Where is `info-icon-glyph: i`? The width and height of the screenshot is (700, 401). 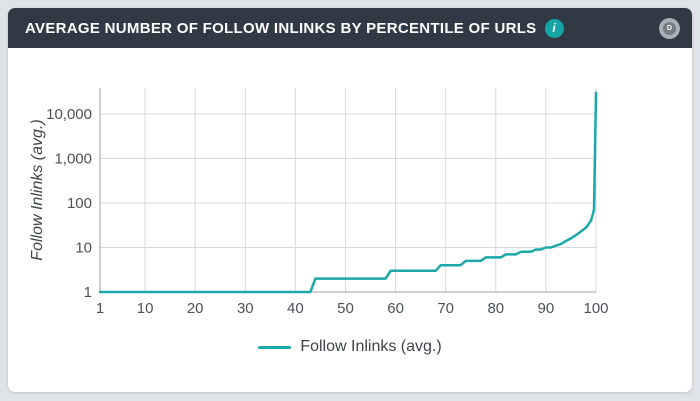
info-icon-glyph: i is located at coordinates (554, 28).